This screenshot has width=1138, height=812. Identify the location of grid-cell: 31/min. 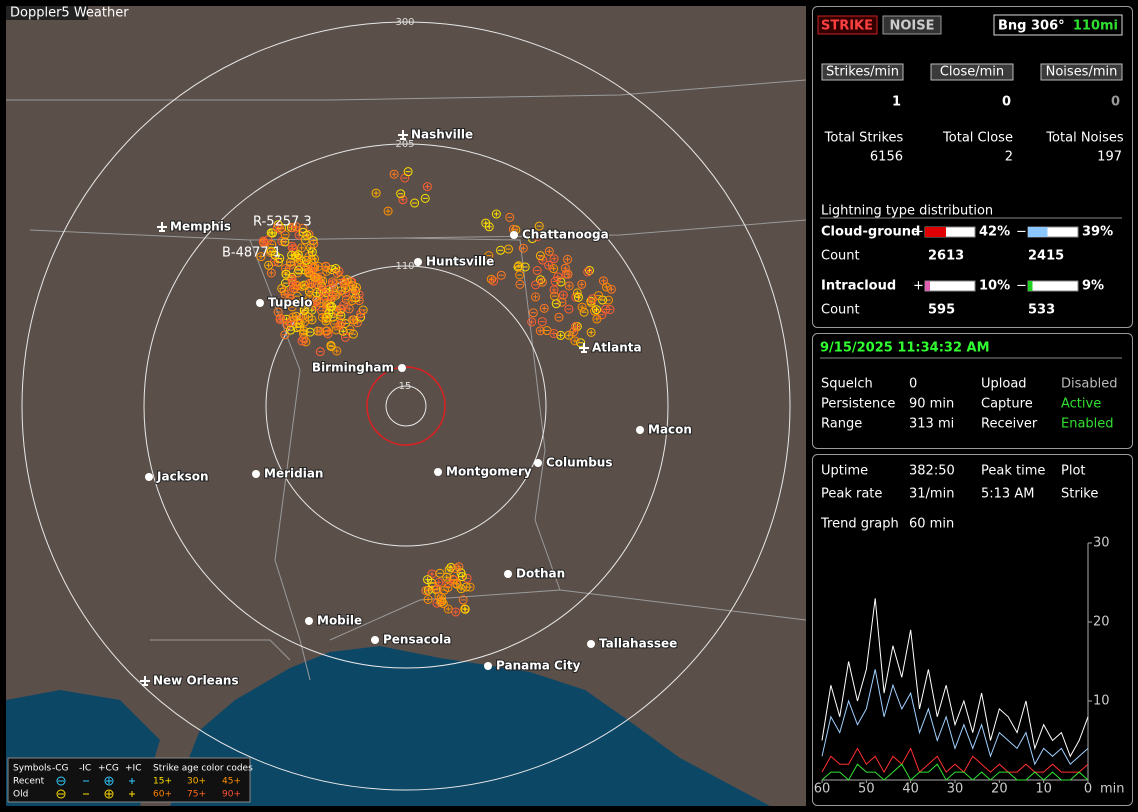
(931, 494).